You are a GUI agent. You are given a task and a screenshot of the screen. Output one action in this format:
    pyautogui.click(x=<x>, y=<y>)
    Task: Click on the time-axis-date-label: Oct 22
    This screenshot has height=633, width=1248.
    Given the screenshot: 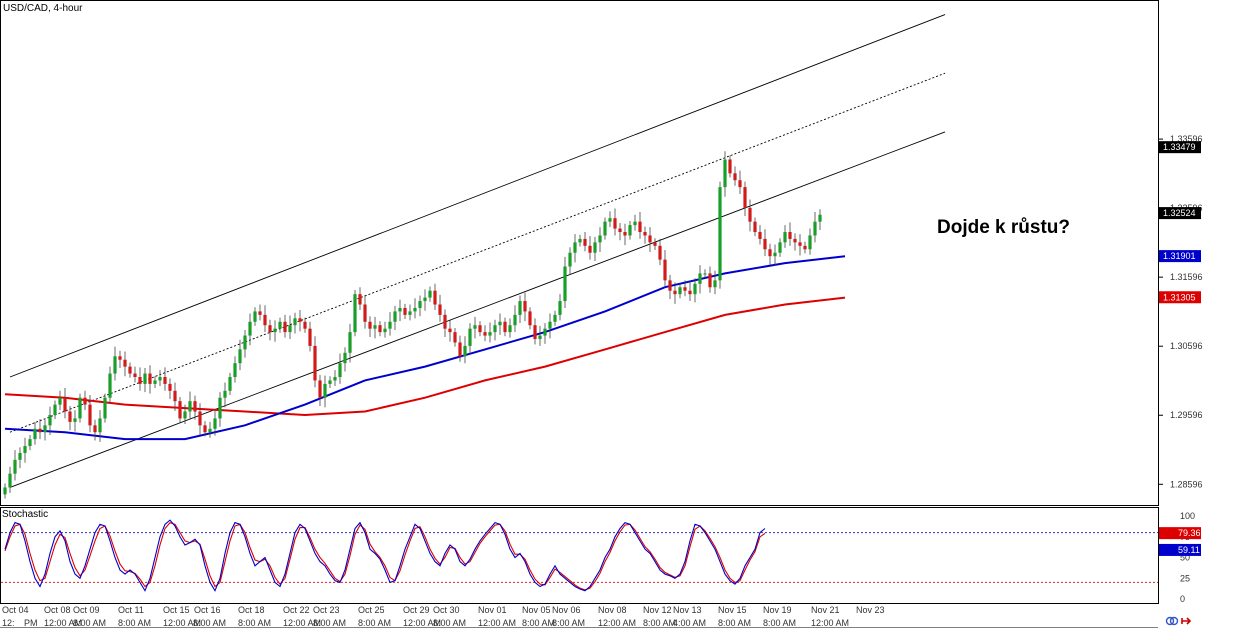 What is the action you would take?
    pyautogui.click(x=296, y=610)
    